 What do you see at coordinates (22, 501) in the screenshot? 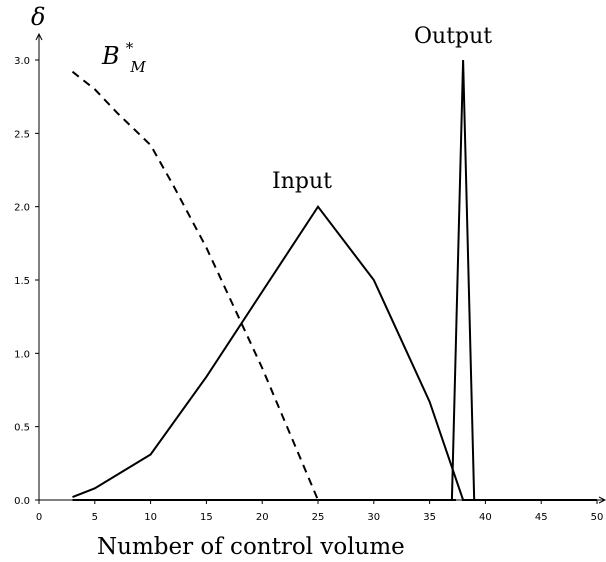
I see `y-tick-label: 0.0` at bounding box center [22, 501].